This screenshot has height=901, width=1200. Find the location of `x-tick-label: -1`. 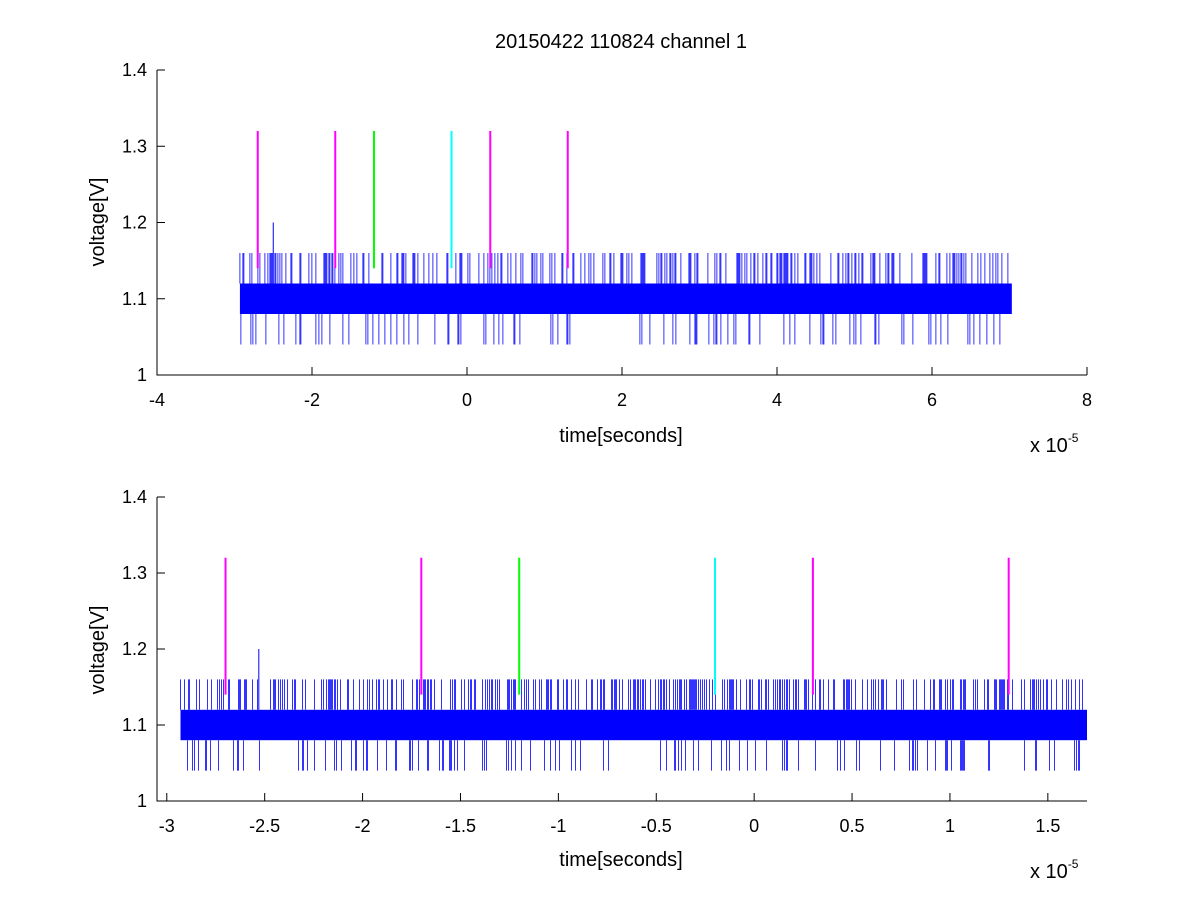

x-tick-label: -1 is located at coordinates (558, 826).